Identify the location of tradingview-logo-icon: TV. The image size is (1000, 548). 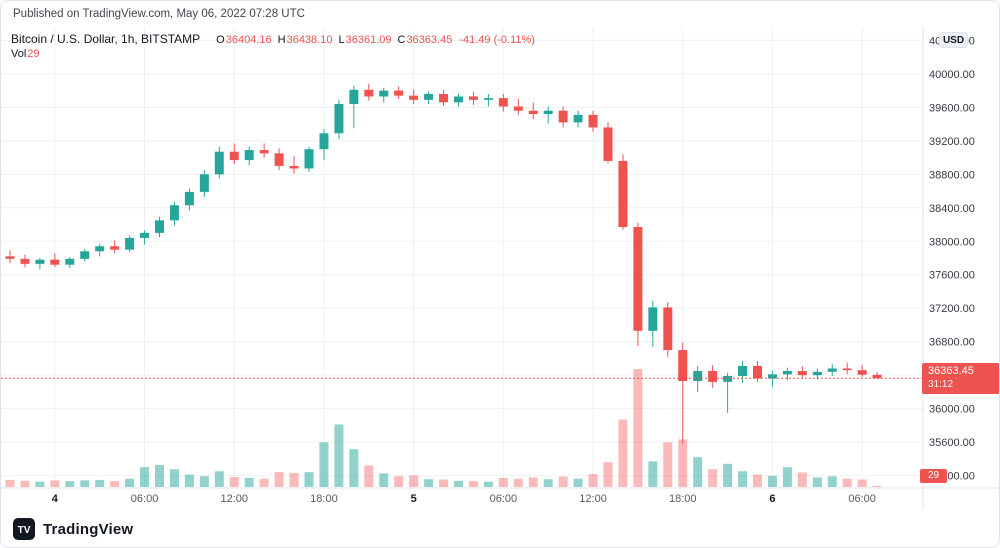
(24, 529).